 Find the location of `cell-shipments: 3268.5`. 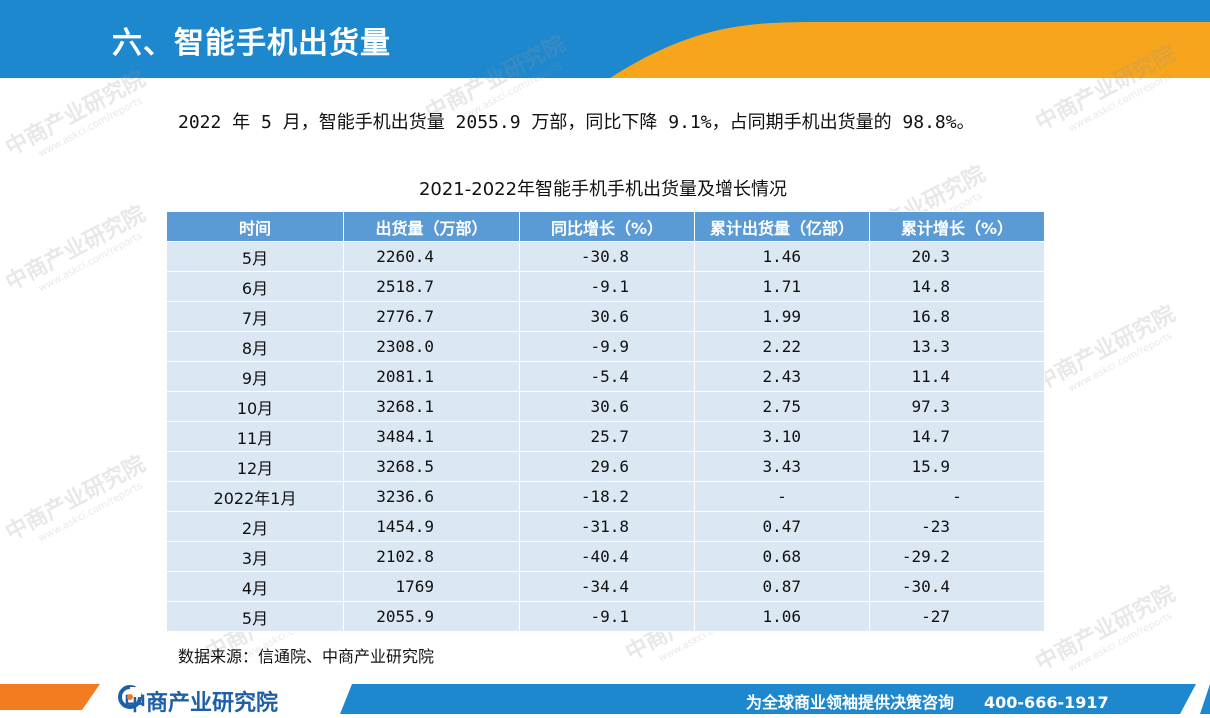

cell-shipments: 3268.5 is located at coordinates (431, 466).